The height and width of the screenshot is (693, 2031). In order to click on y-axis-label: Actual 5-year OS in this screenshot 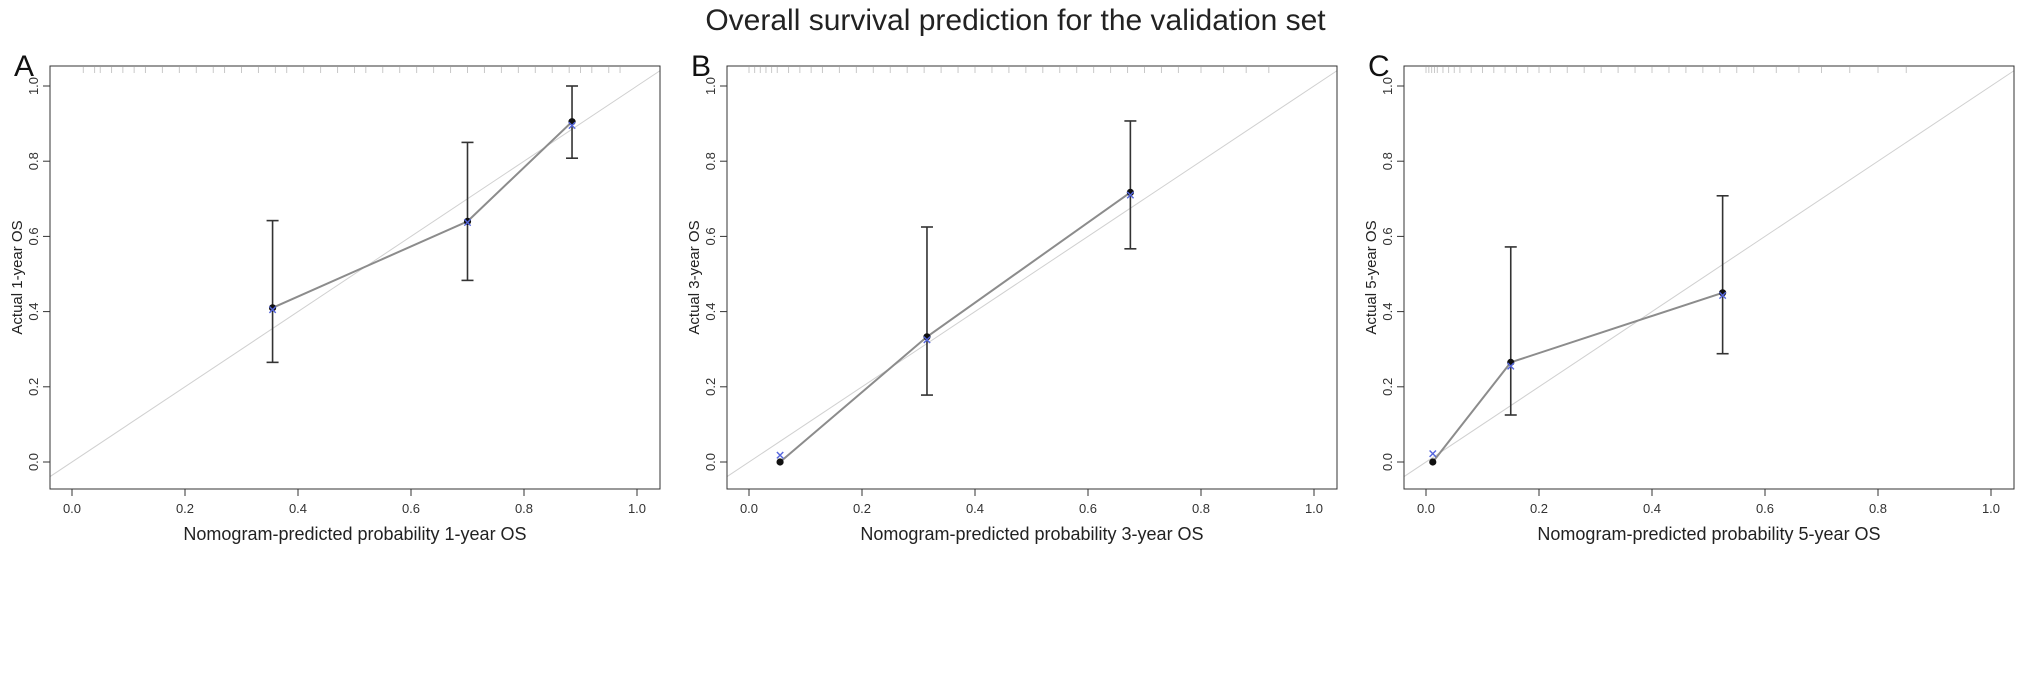, I will do `click(1371, 277)`.